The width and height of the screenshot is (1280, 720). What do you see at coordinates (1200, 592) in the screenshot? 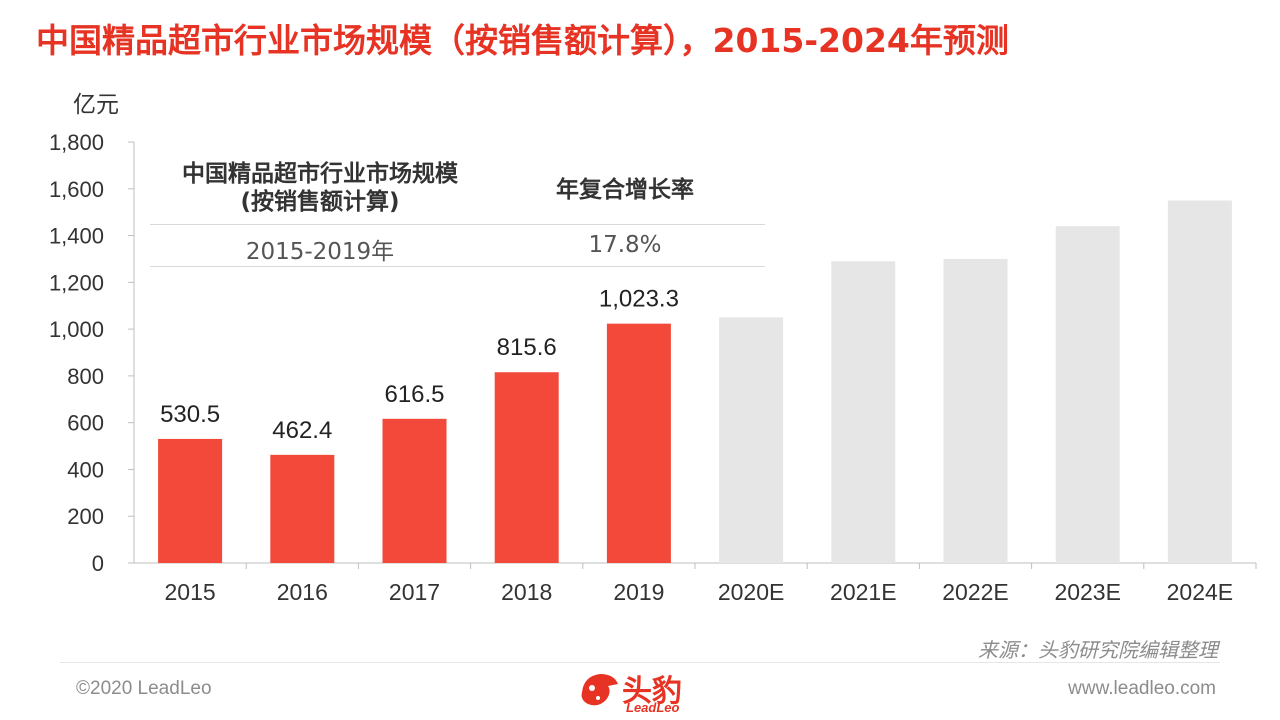
I see `x-tick-label: 2024E` at bounding box center [1200, 592].